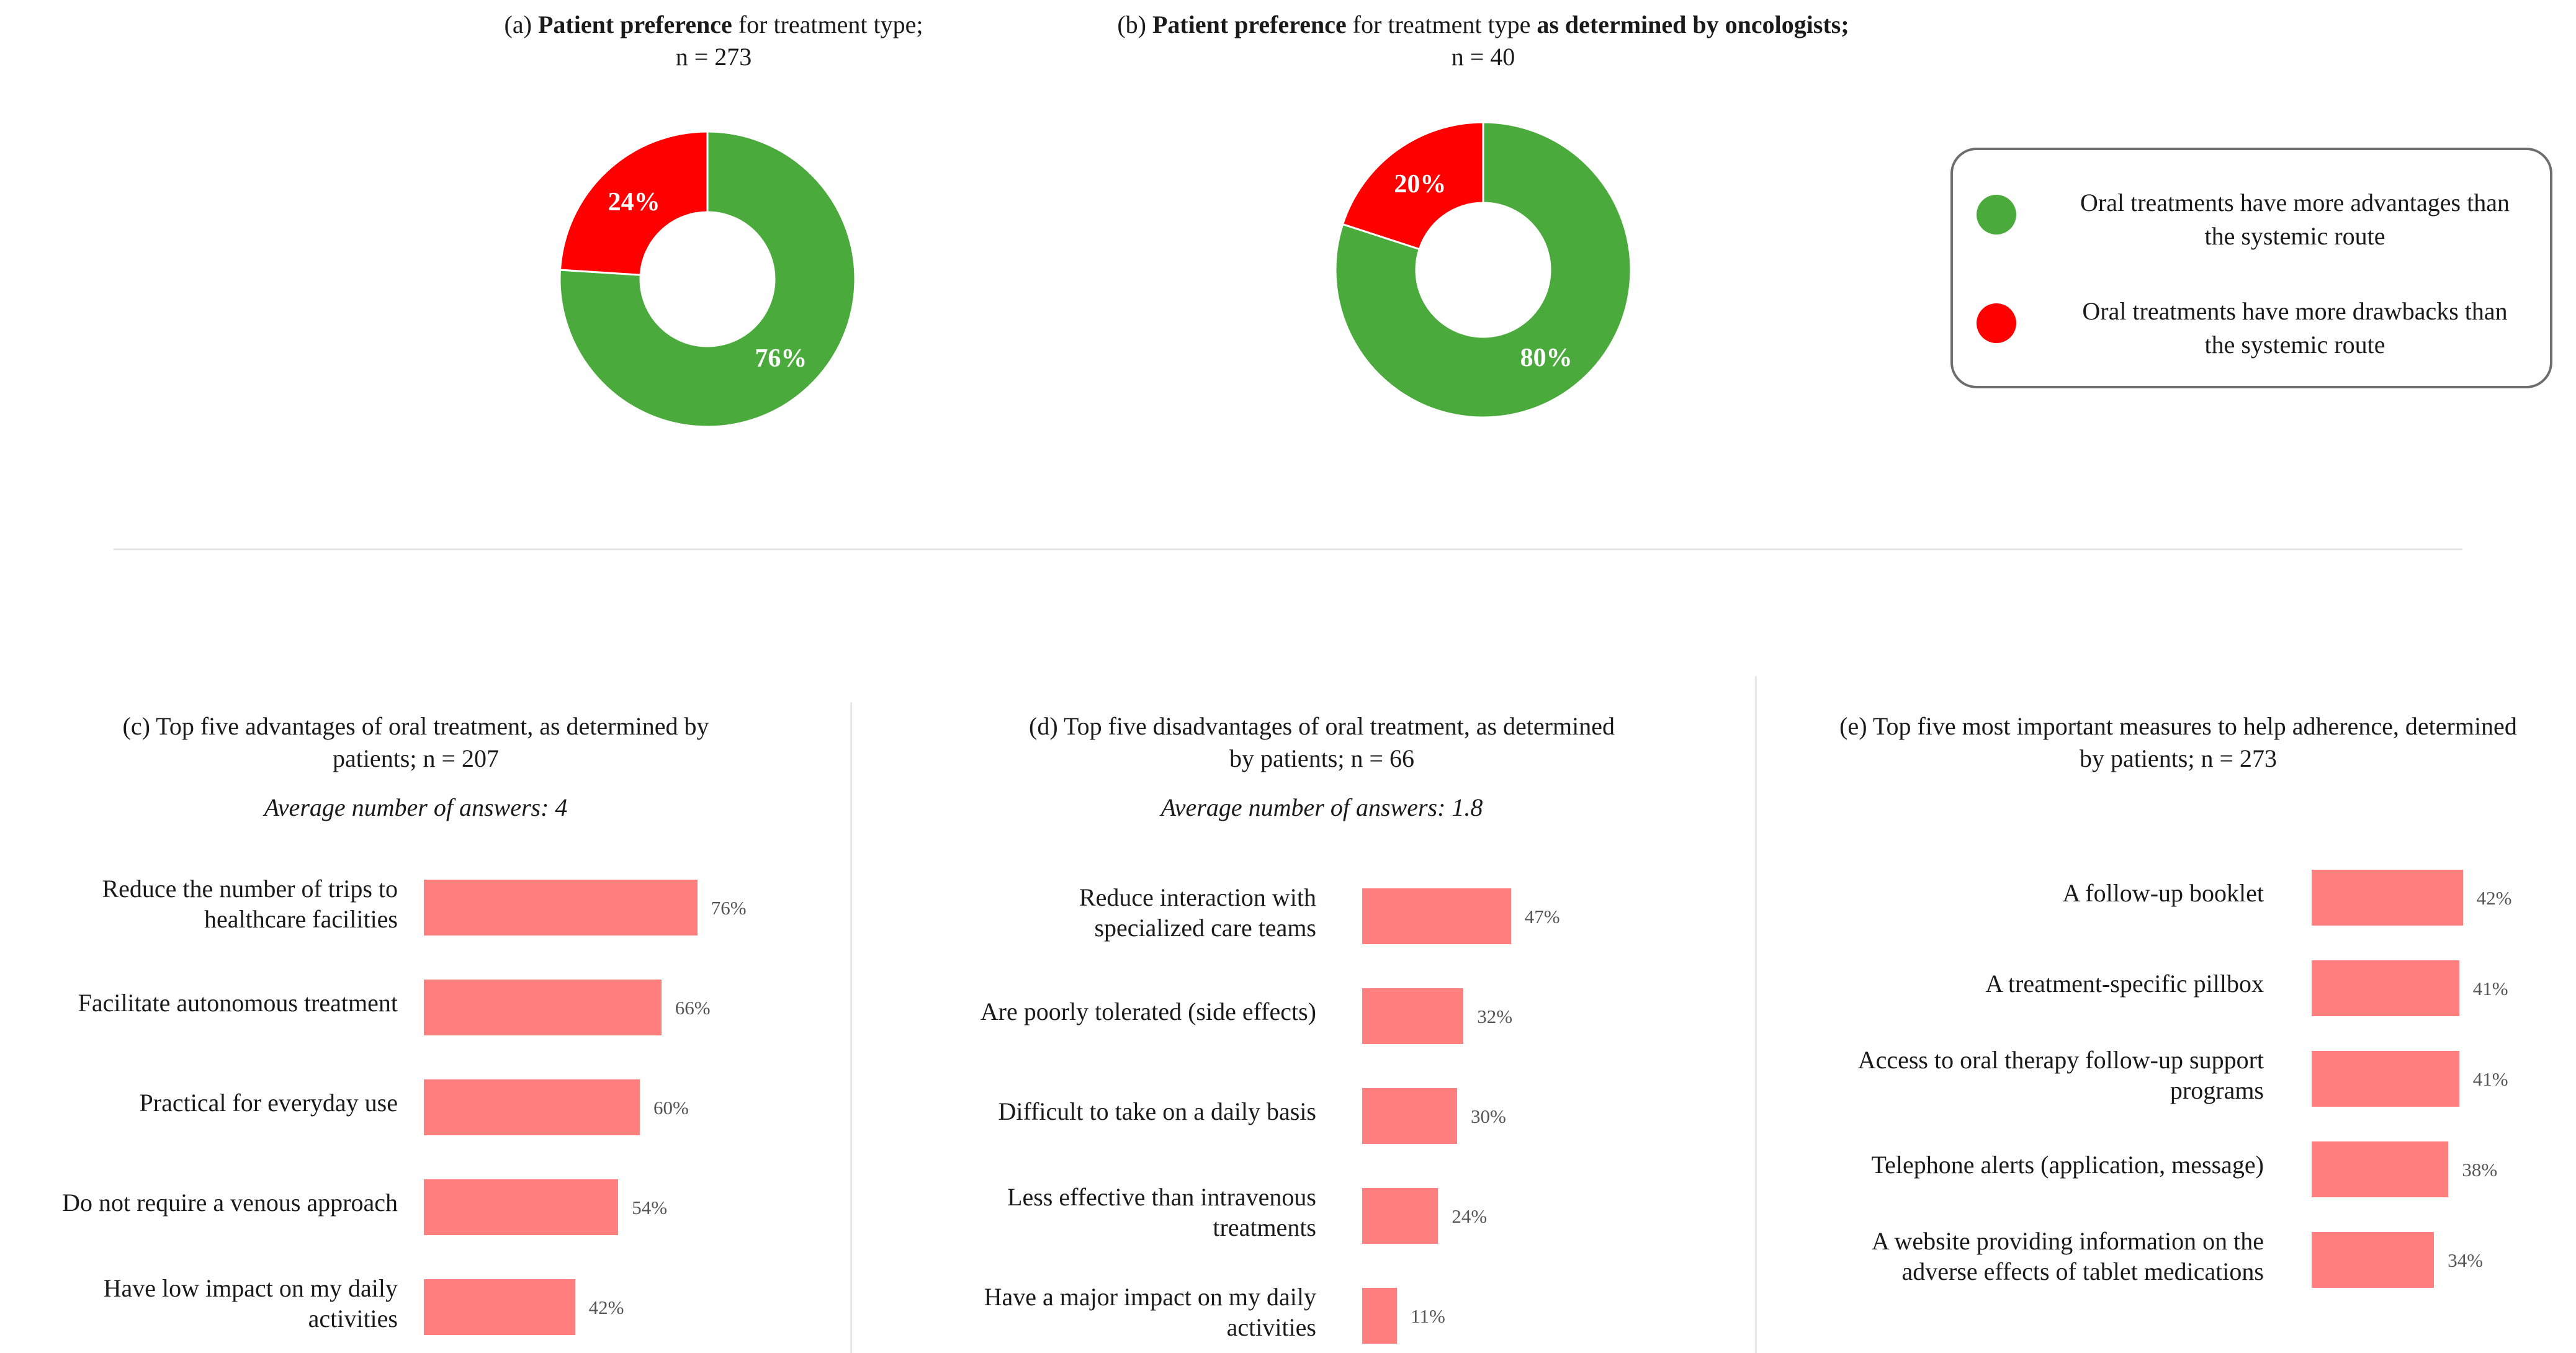 The image size is (2576, 1353). What do you see at coordinates (416, 807) in the screenshot?
I see `panel-c-subtitle: Average number of answers: 4` at bounding box center [416, 807].